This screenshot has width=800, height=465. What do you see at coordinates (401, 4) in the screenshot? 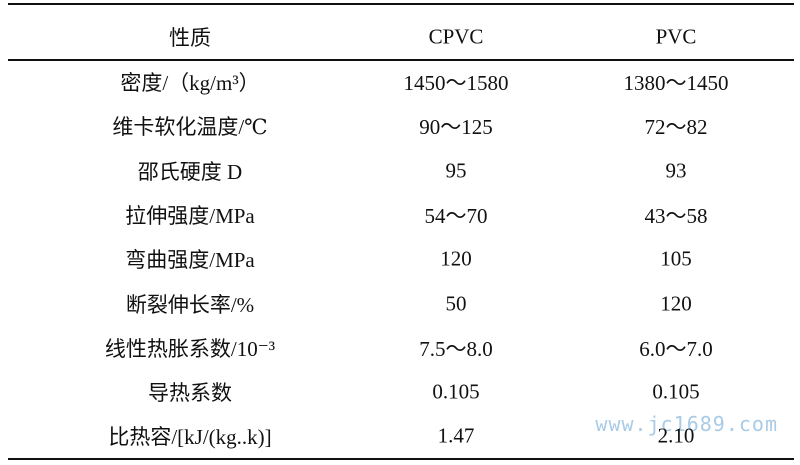
I see `top-rule` at bounding box center [401, 4].